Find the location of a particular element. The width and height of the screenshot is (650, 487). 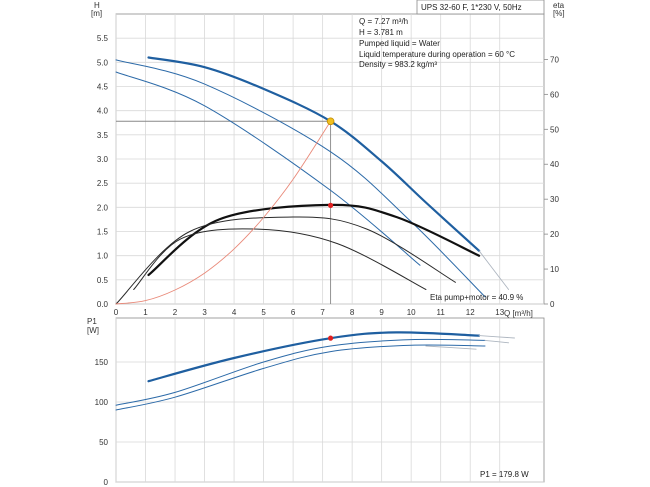

info-line-density: Density = 983.2 kg/m³ is located at coordinates (398, 64).